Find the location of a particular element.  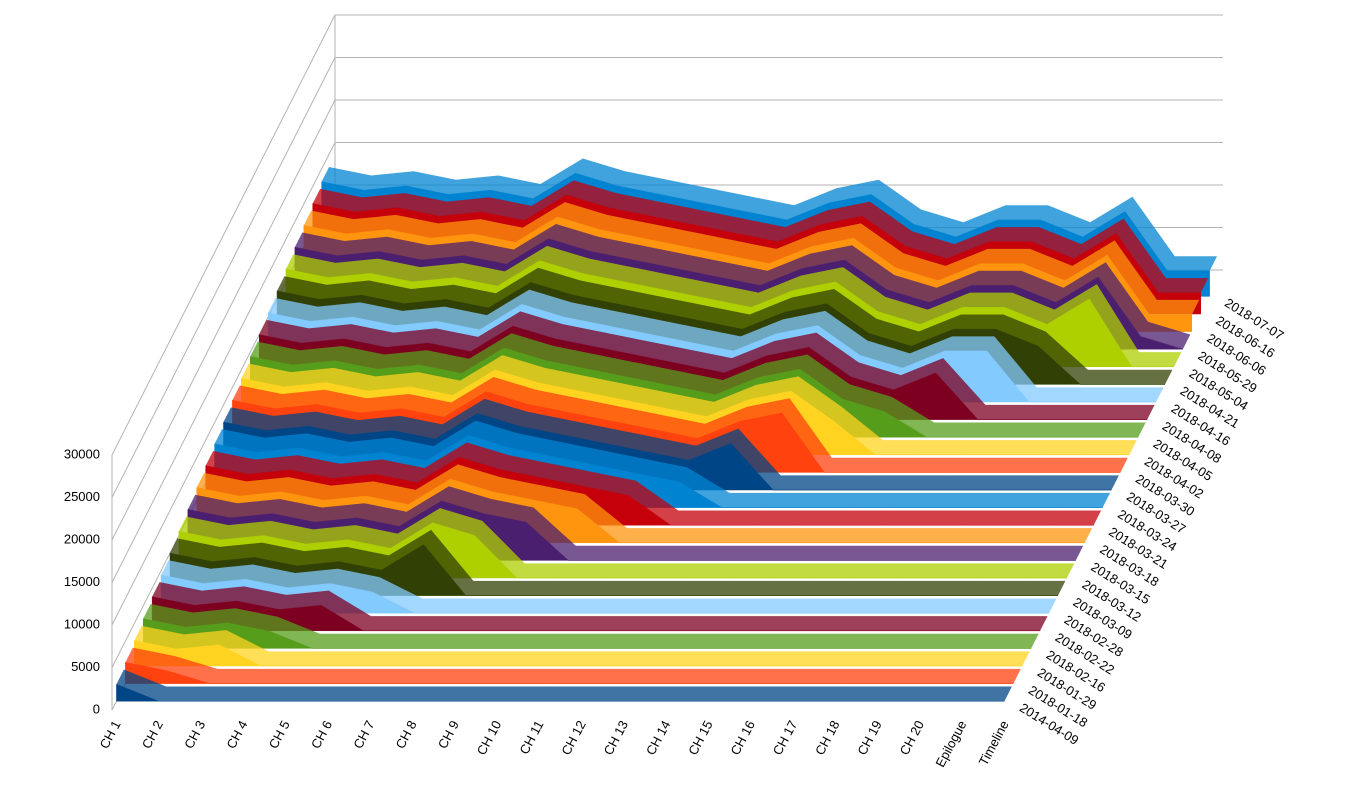

x-tick-label: CH 15 is located at coordinates (700, 738).